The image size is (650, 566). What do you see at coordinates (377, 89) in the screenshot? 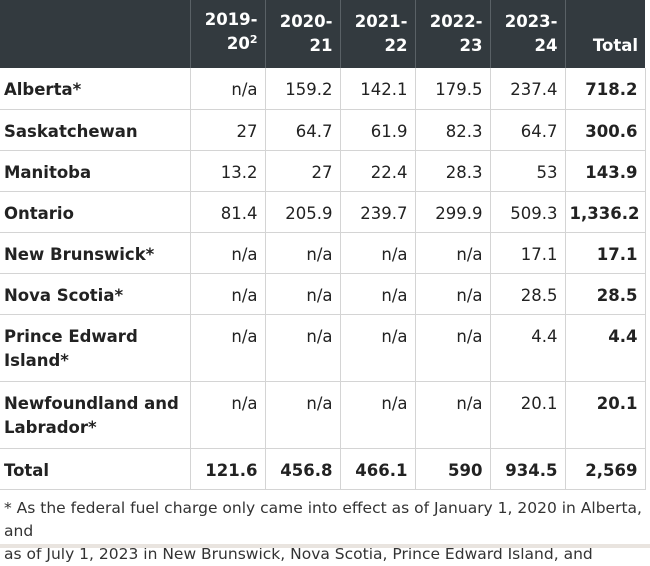
I see `table-cell: 142.1` at bounding box center [377, 89].